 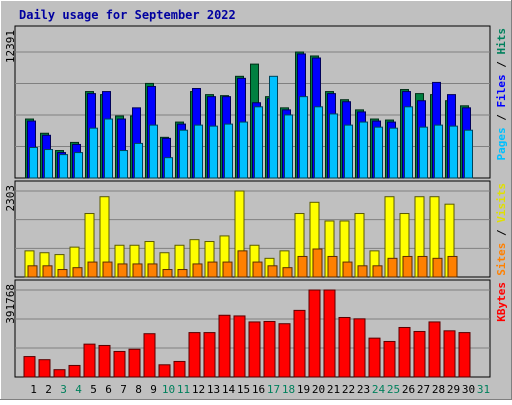 I want to click on x-label-day-20: 20, so click(x=318, y=389).